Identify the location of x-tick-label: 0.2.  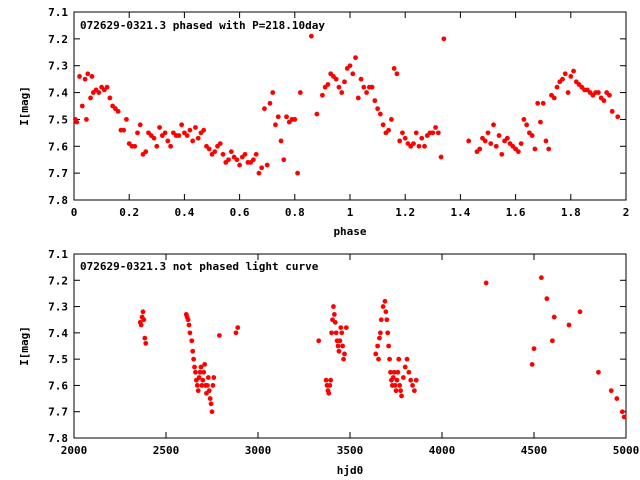
(129, 212).